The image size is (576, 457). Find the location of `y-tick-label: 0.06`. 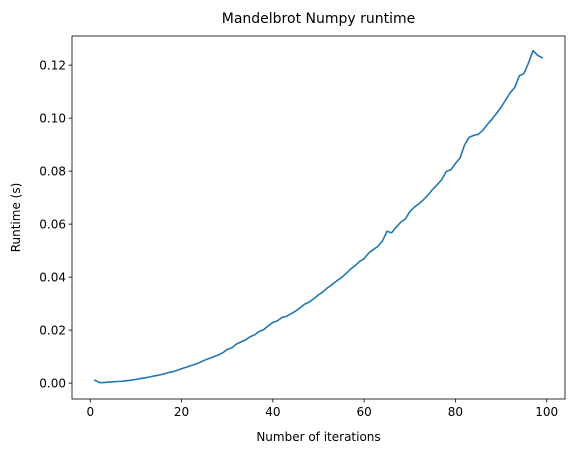

y-tick-label: 0.06 is located at coordinates (52, 224).